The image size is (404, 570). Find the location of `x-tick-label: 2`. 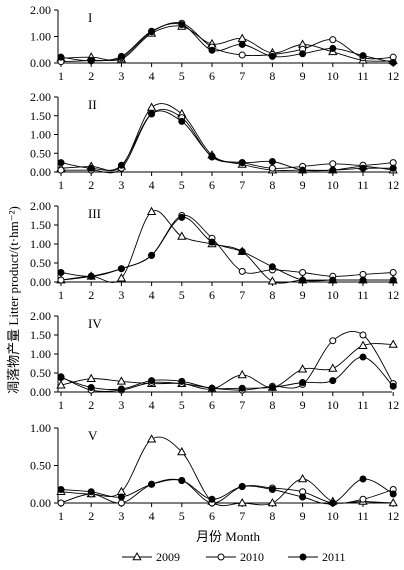

x-tick-label: 2 is located at coordinates (91, 185).